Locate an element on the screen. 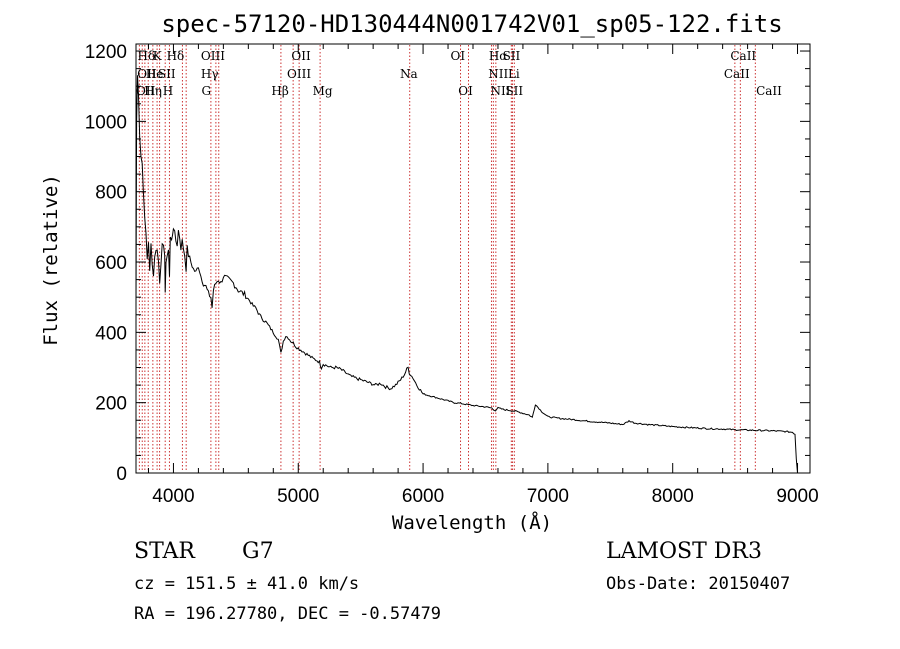 The image size is (900, 649). object-class: STAR is located at coordinates (165, 551).